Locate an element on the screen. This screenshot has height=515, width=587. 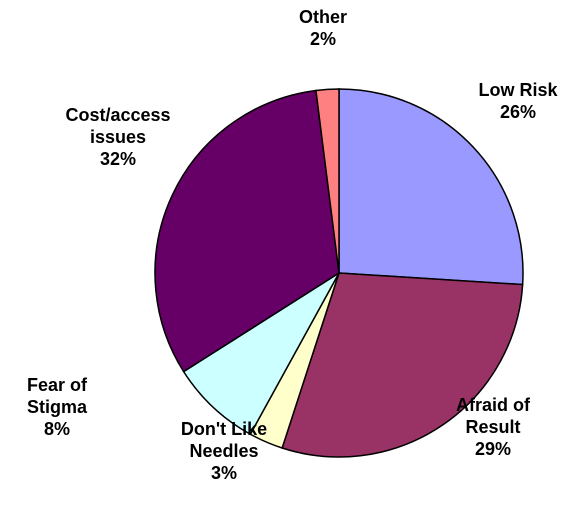
slice-name-1-line-1: Result is located at coordinates (492, 427).